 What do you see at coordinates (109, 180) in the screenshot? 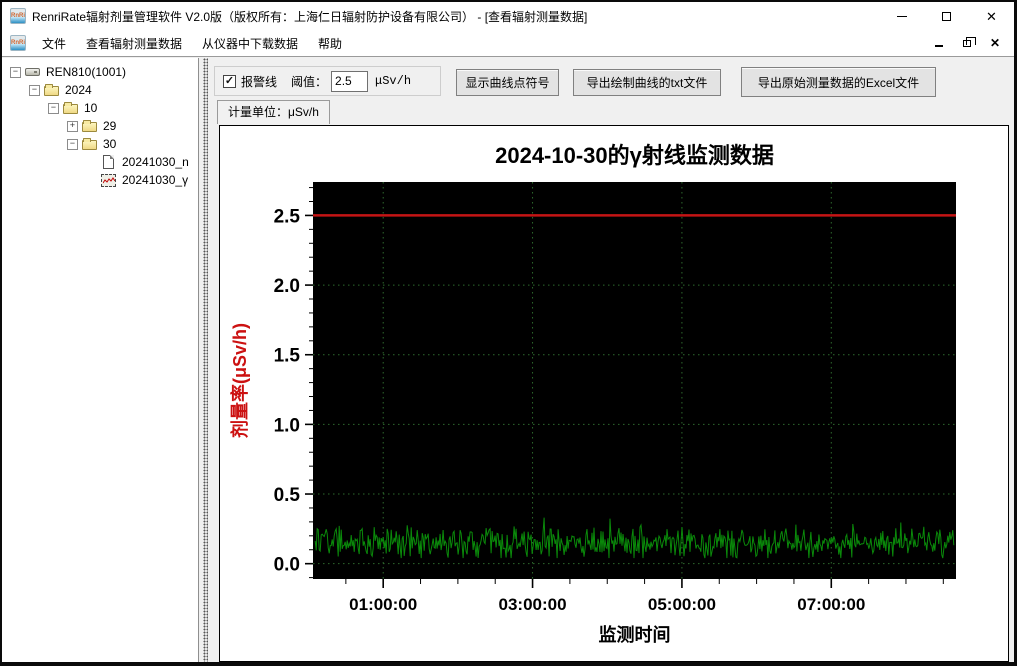
I see `chart-icon` at bounding box center [109, 180].